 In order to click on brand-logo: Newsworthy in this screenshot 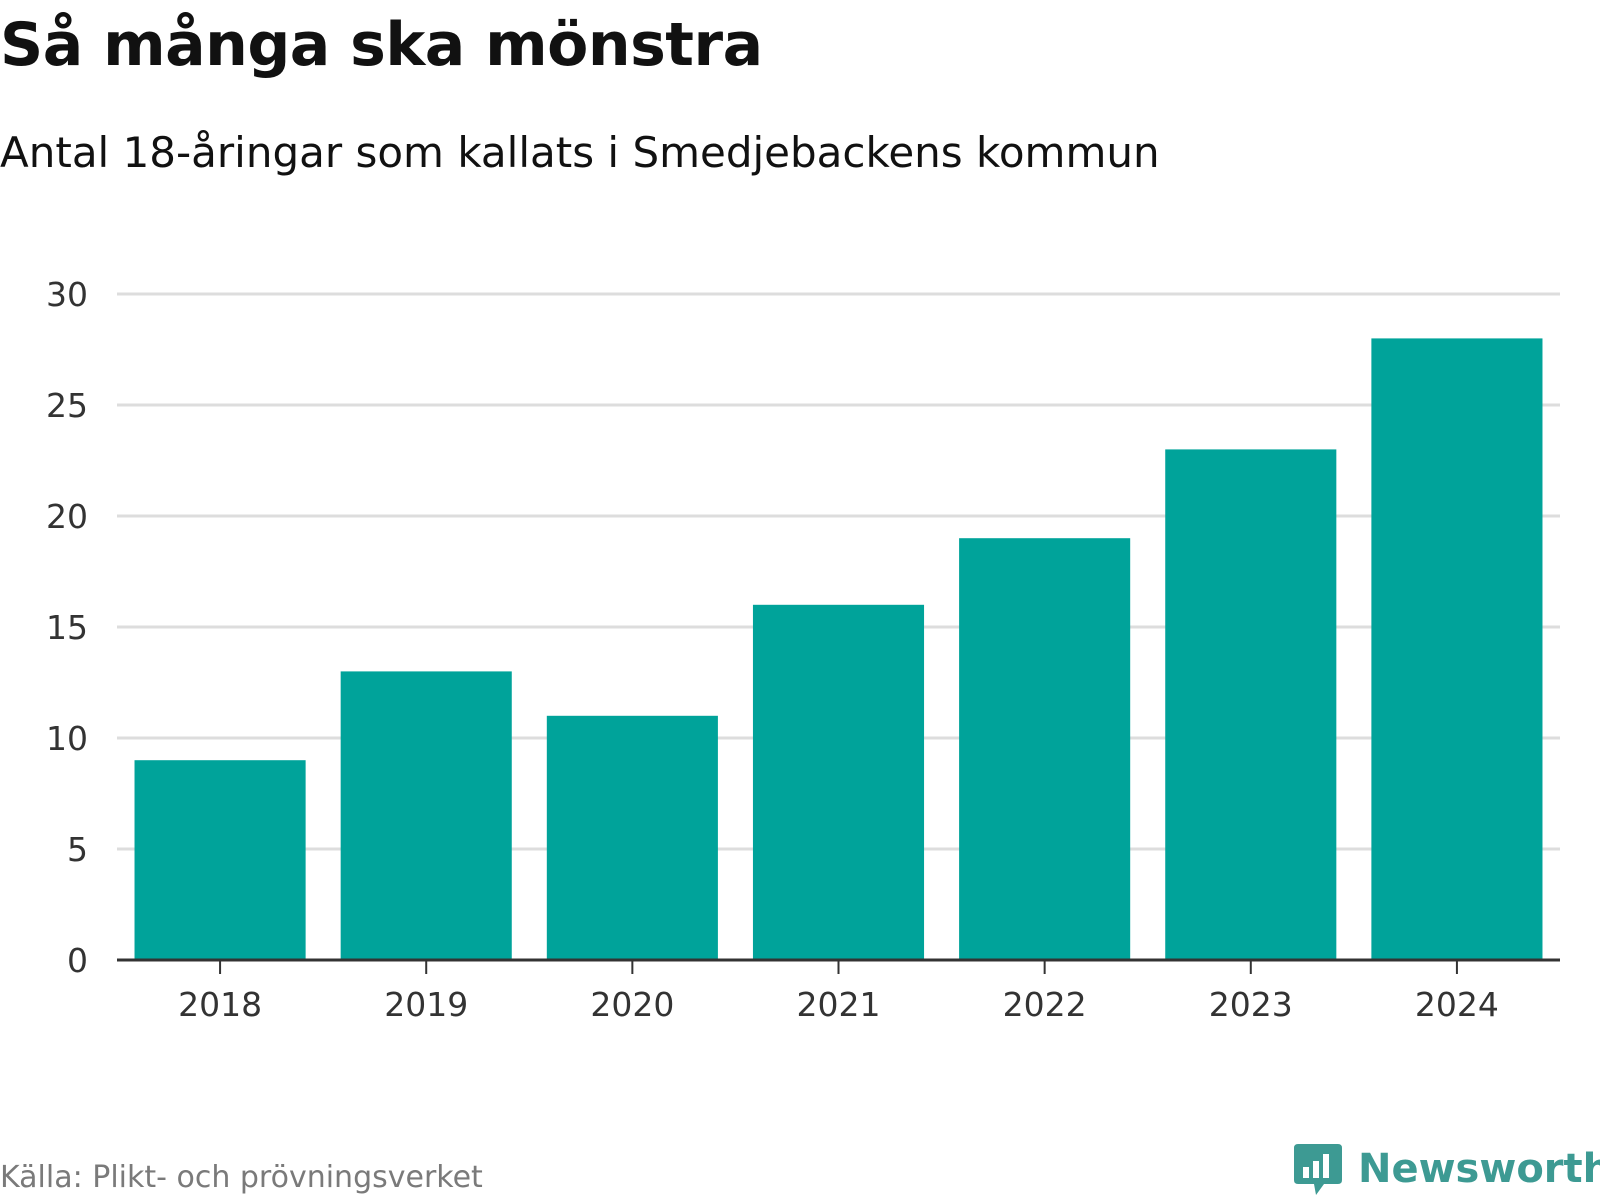, I will do `click(1446, 1169)`.